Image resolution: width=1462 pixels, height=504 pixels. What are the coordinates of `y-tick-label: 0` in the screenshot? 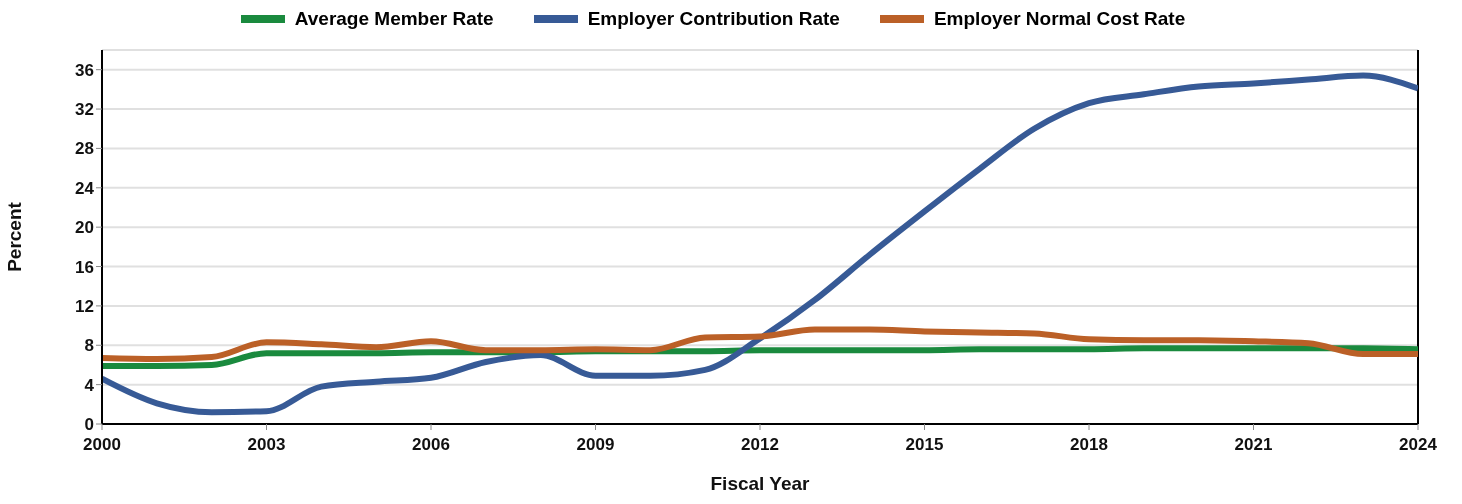 It's located at (89, 425).